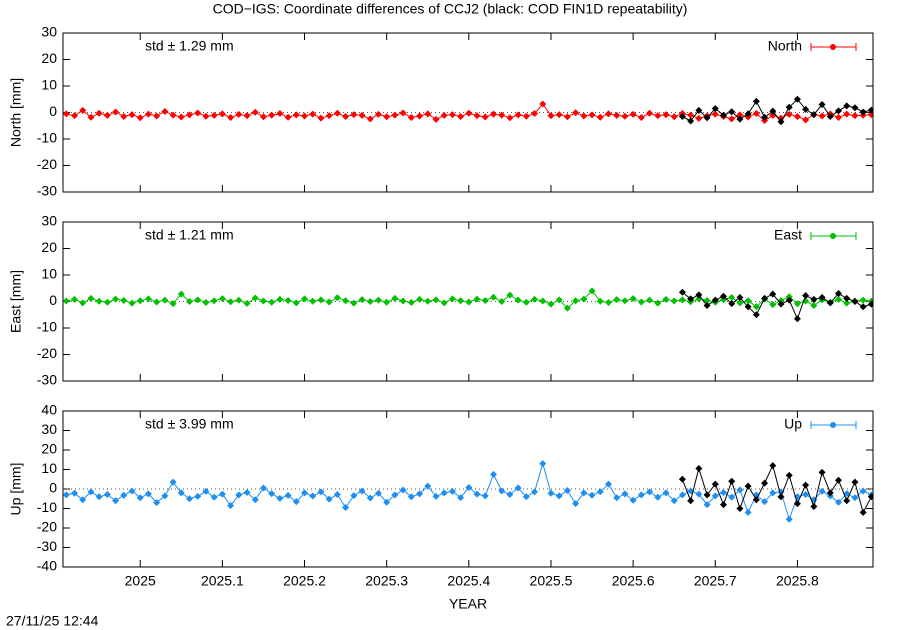  What do you see at coordinates (788, 235) in the screenshot?
I see `legend-label: East` at bounding box center [788, 235].